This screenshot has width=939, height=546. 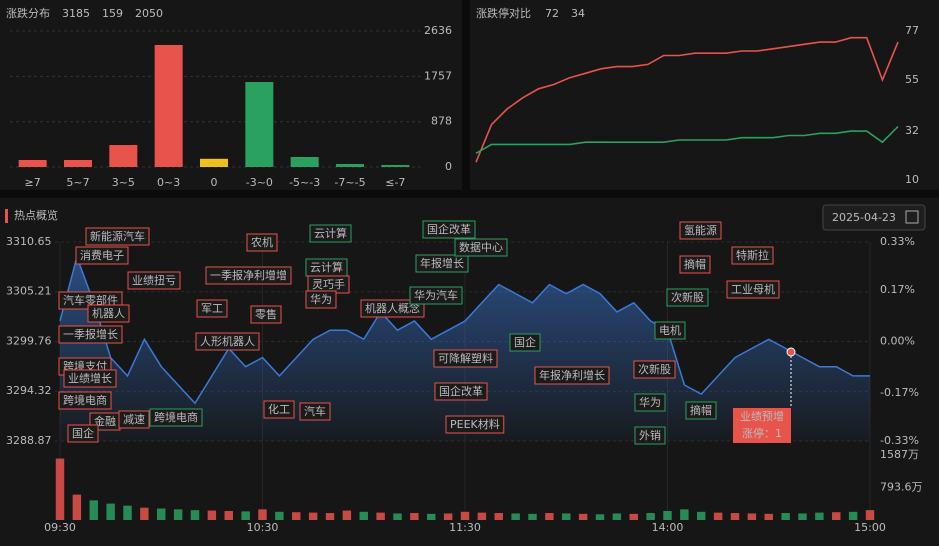 I want to click on y-tick-label: 878, so click(x=441, y=121).